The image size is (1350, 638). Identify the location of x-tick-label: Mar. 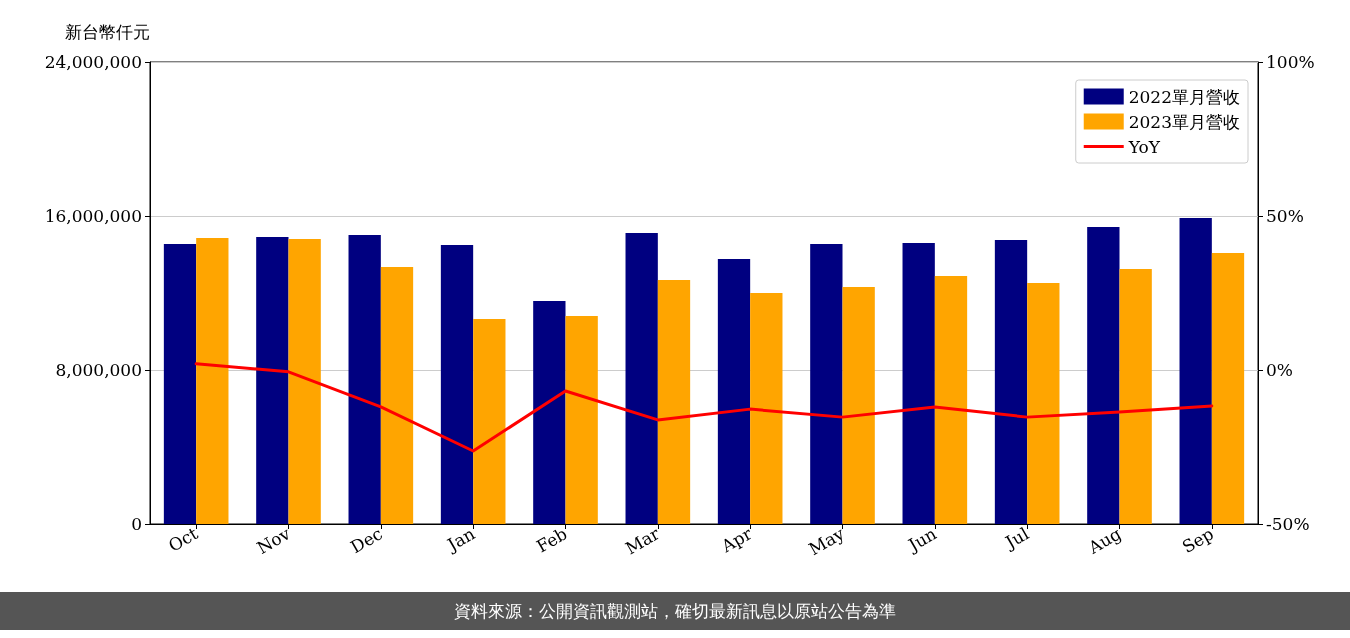
(642, 540).